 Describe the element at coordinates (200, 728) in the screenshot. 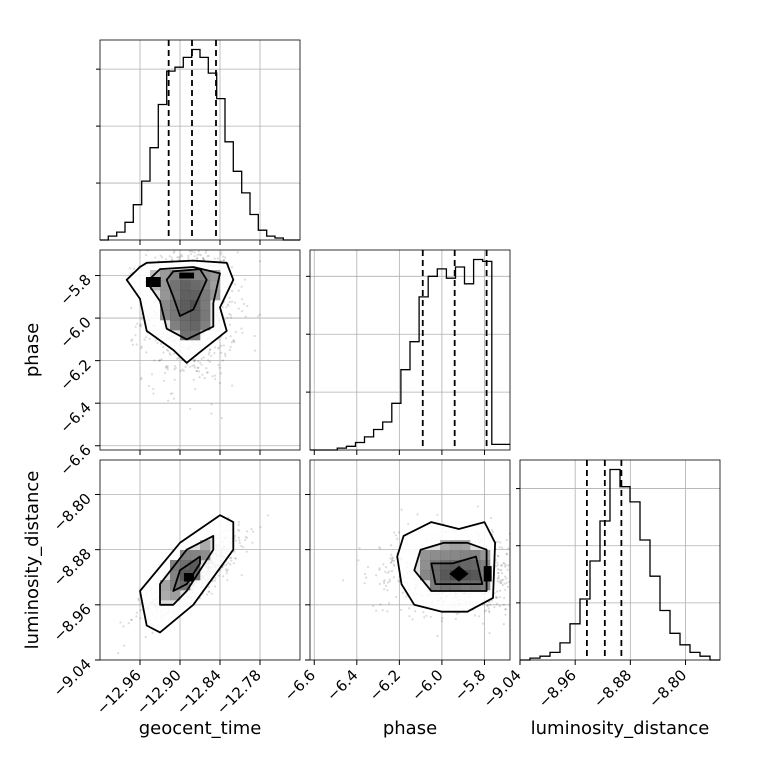

I see `x-axis-label-geocent-time: geocent_time` at that location.